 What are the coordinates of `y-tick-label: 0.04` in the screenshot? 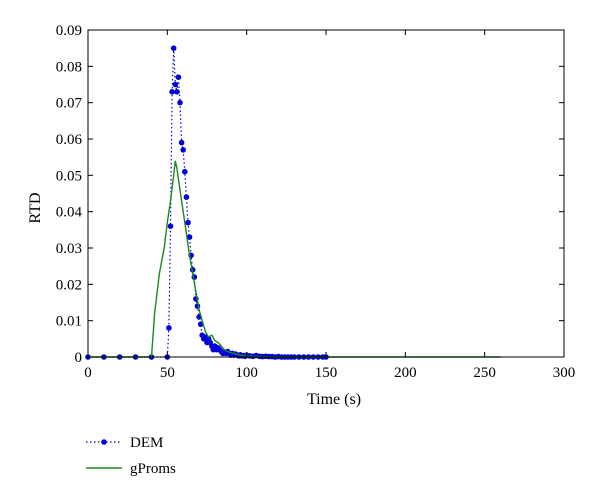 It's located at (69, 213).